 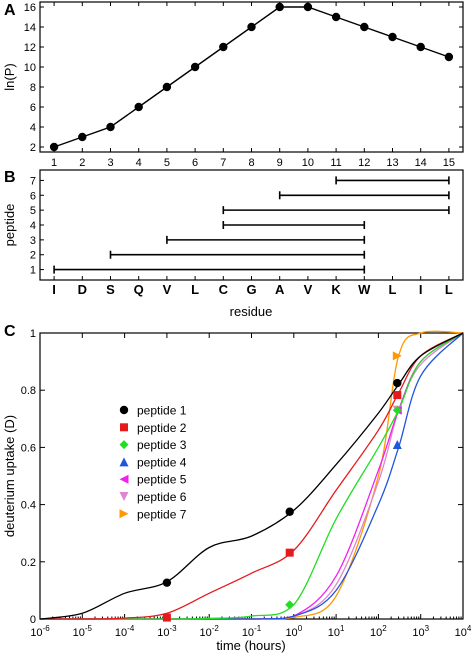 What do you see at coordinates (162, 445) in the screenshot?
I see `panel-c-legend-label-3: peptide 3` at bounding box center [162, 445].